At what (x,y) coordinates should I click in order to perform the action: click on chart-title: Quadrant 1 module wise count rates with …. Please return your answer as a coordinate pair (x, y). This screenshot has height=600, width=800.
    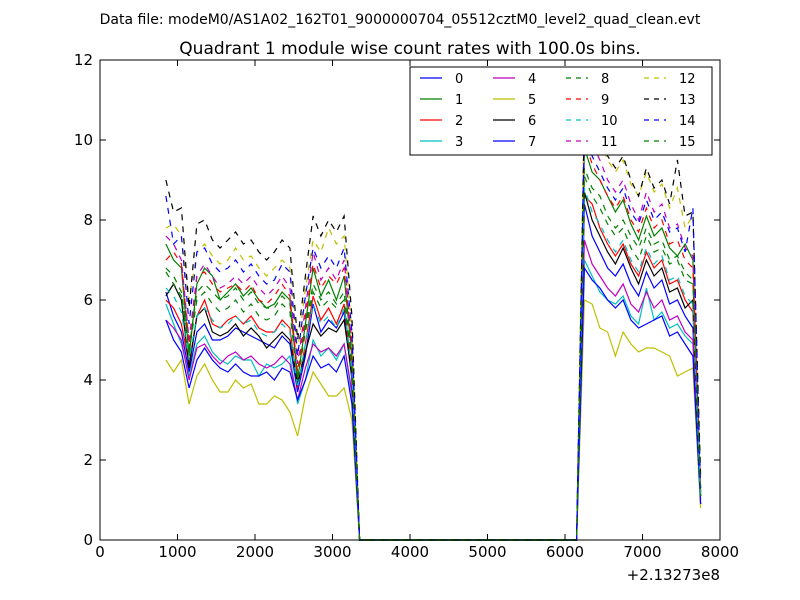
    Looking at the image, I should click on (409, 49).